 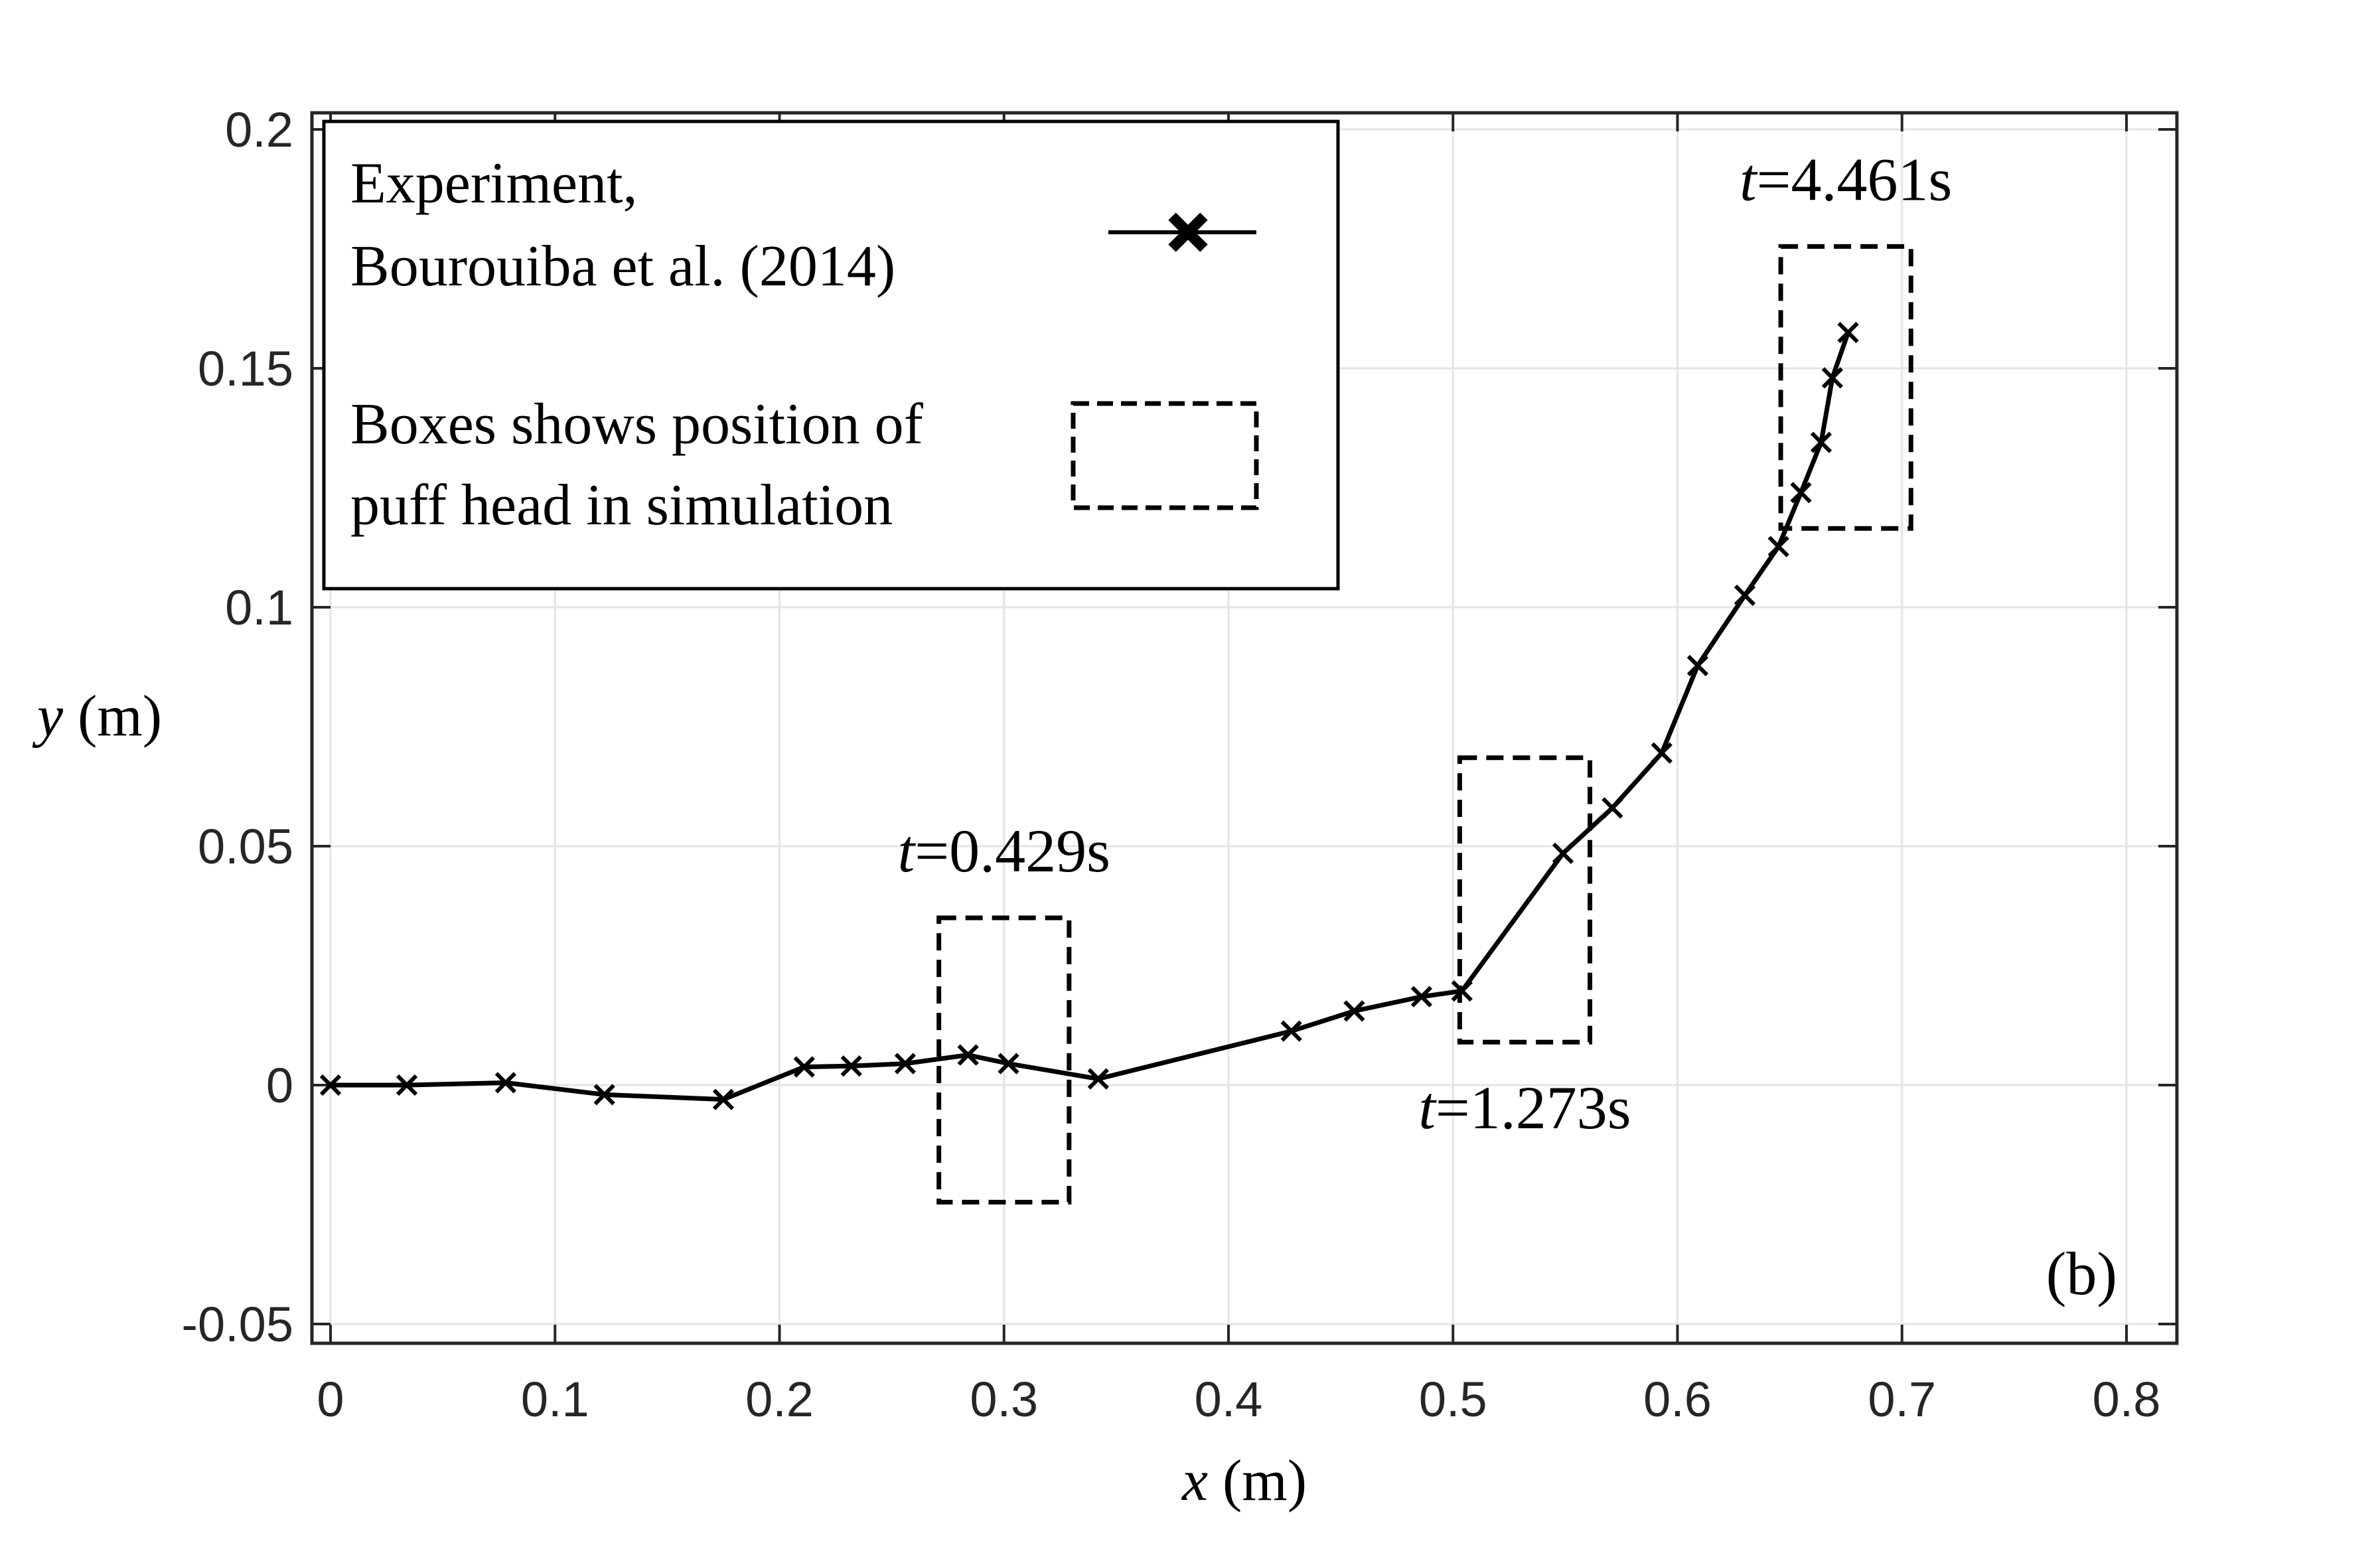 I want to click on x-tick-label: 0.3, so click(x=1004, y=1399).